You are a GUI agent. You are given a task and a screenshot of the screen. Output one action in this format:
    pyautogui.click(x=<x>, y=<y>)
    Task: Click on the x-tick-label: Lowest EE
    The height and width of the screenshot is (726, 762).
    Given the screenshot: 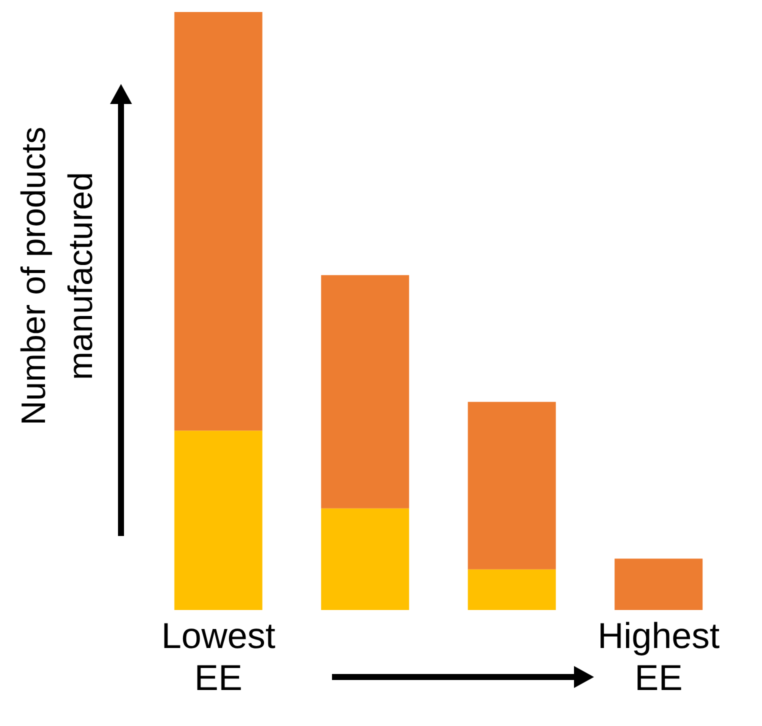 What is the action you would take?
    pyautogui.click(x=218, y=656)
    